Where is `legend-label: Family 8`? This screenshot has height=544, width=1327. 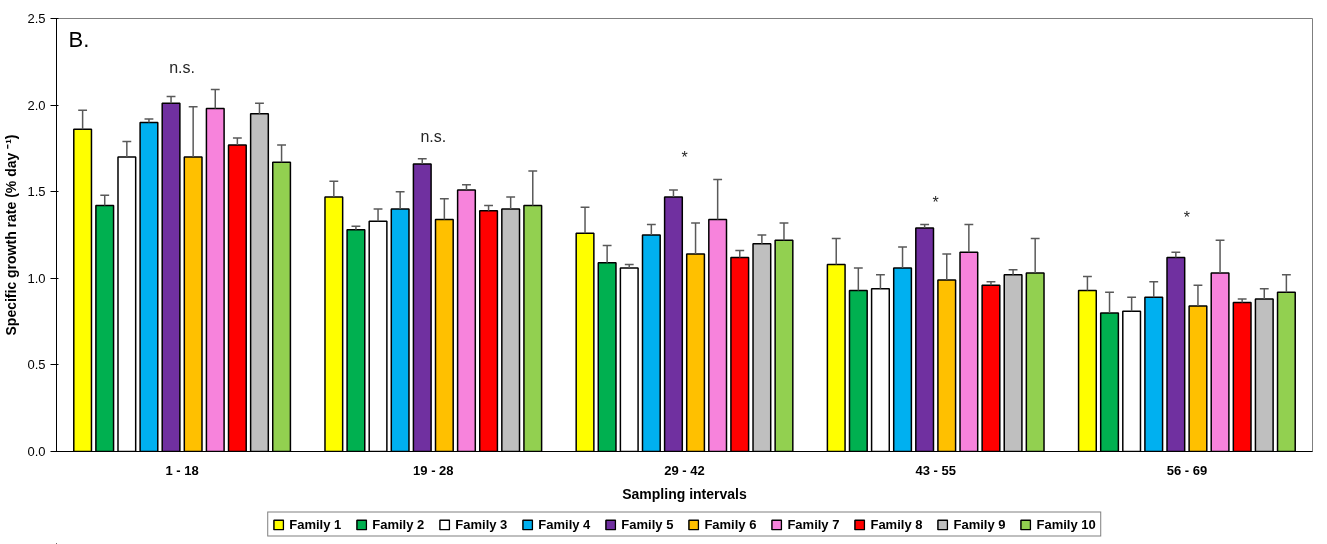 legend-label: Family 8 is located at coordinates (896, 524).